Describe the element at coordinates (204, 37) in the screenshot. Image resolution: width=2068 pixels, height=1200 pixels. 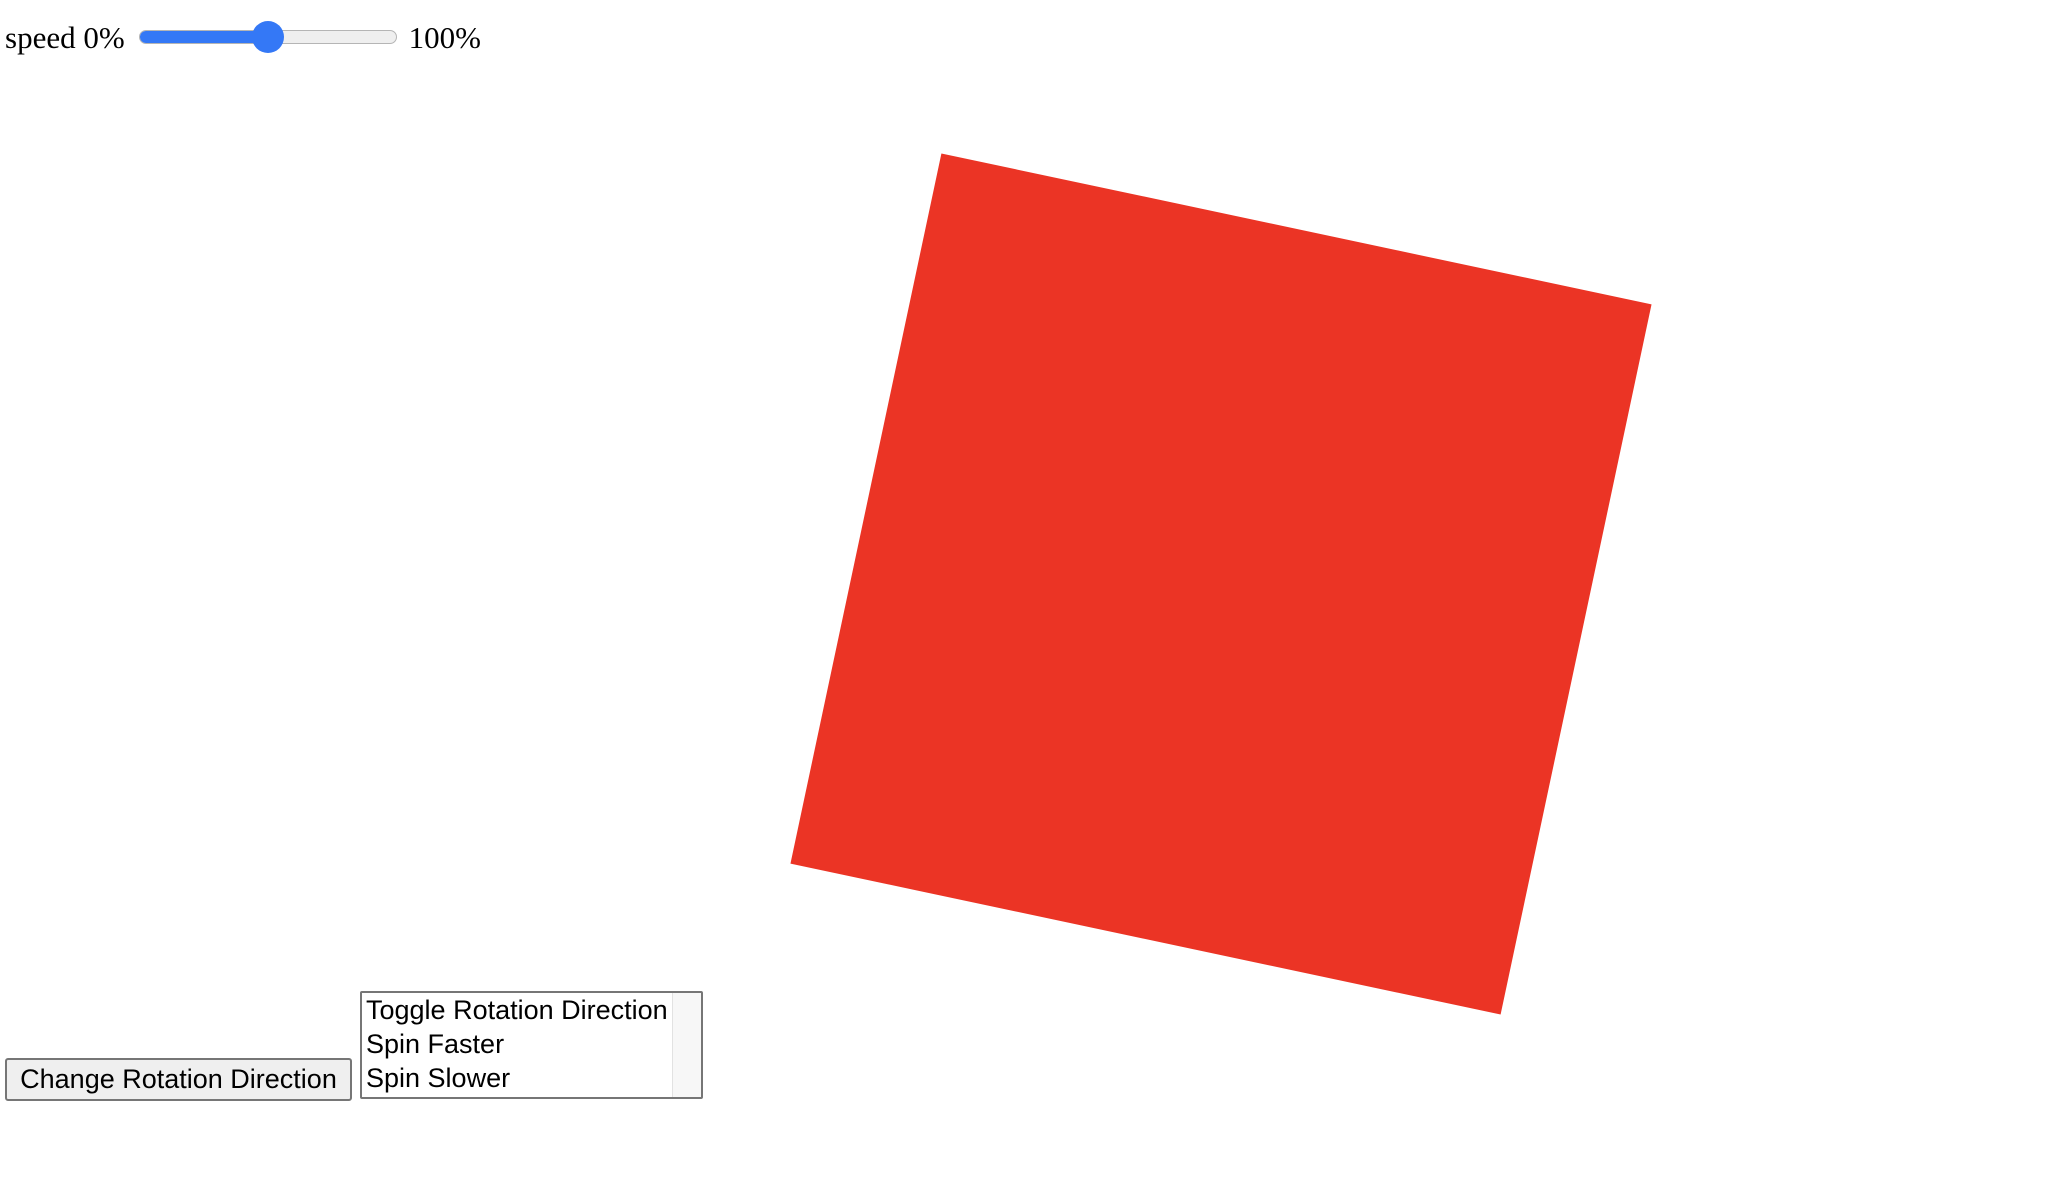
I see `speed-slider-fill` at that location.